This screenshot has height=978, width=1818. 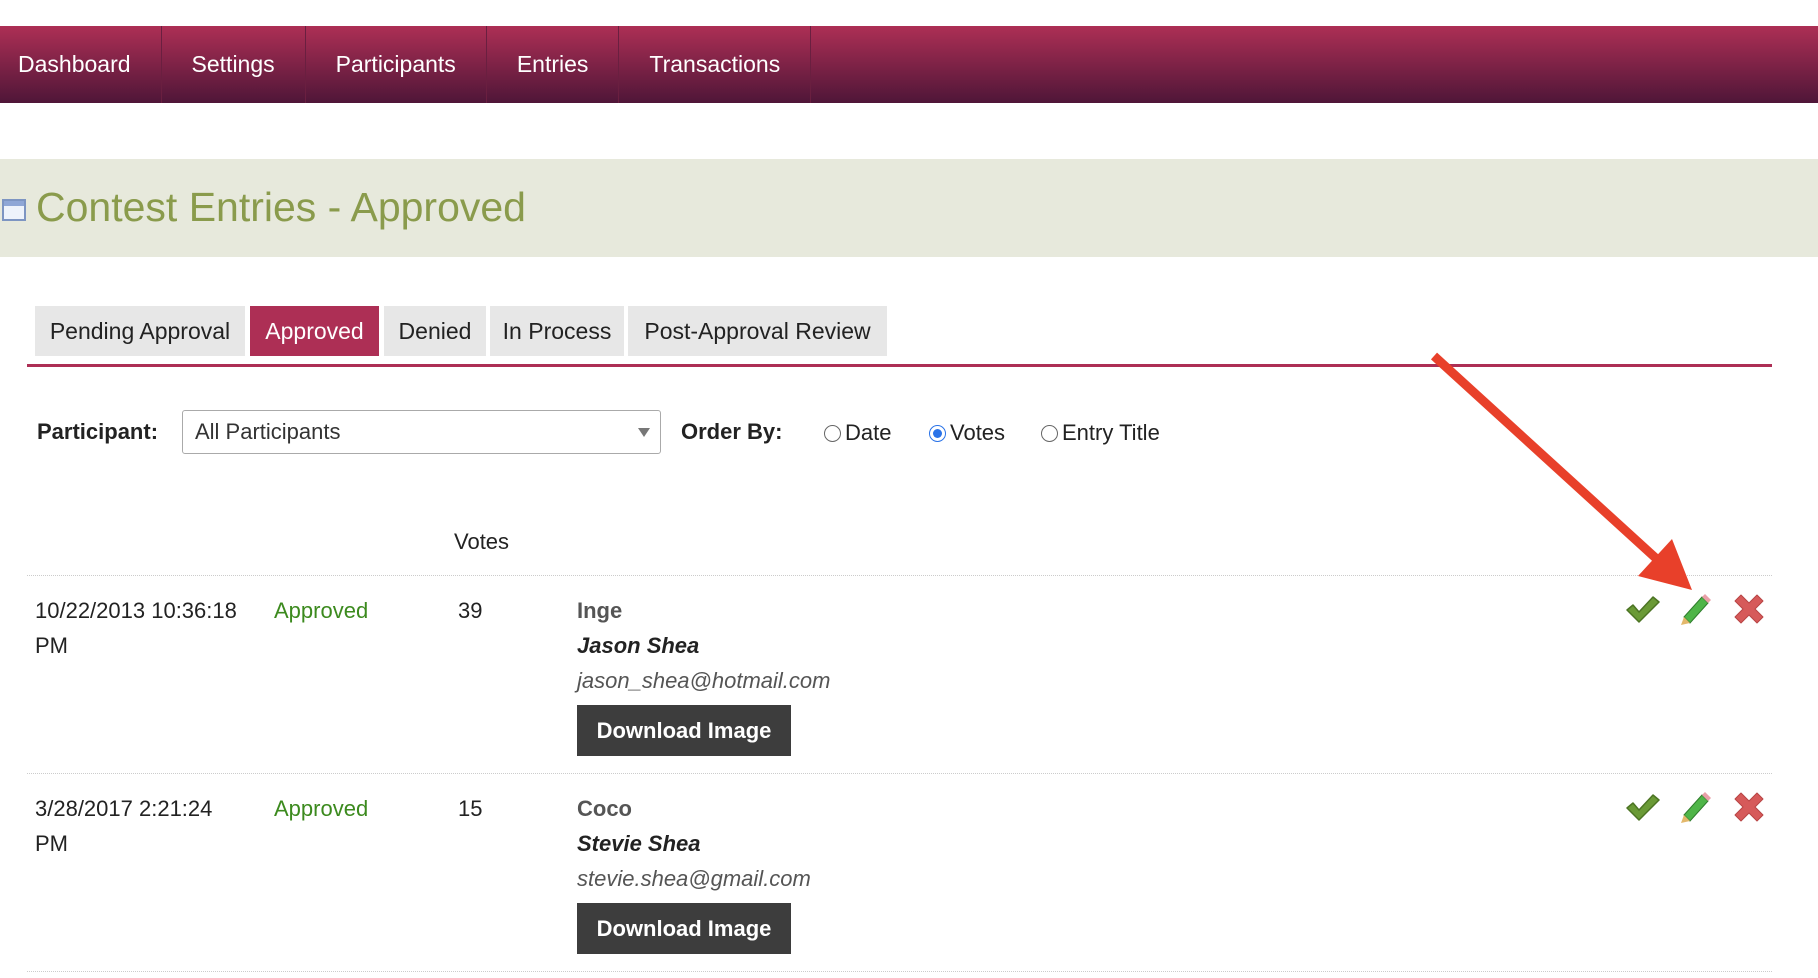 What do you see at coordinates (268, 431) in the screenshot?
I see `participant-select-value: All Participants` at bounding box center [268, 431].